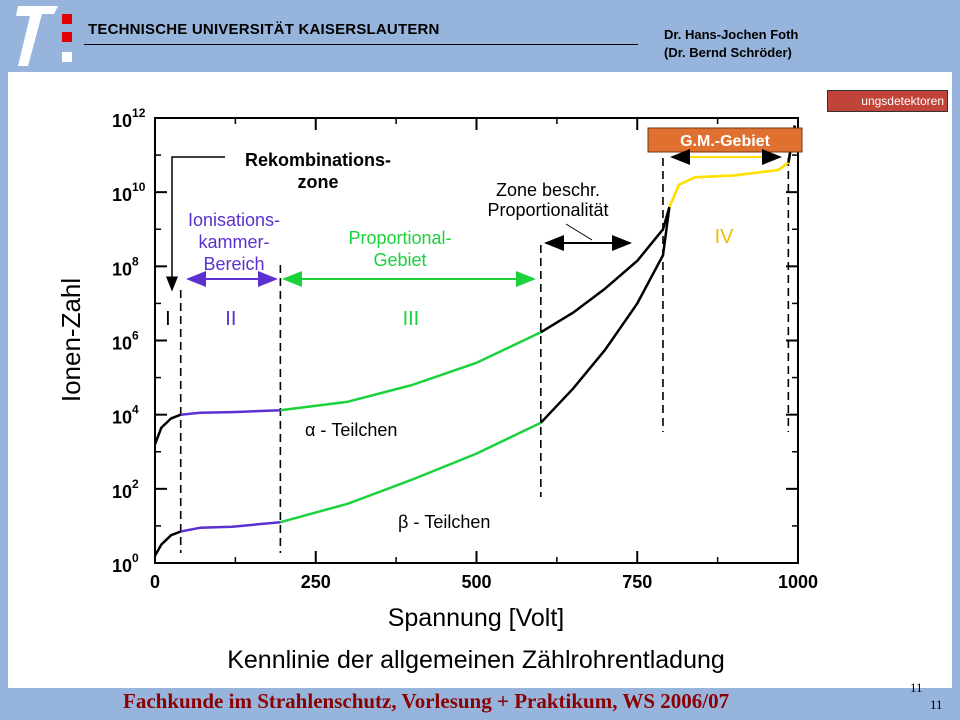  I want to click on y-axis-title: Ionen-Zahl, so click(71, 340).